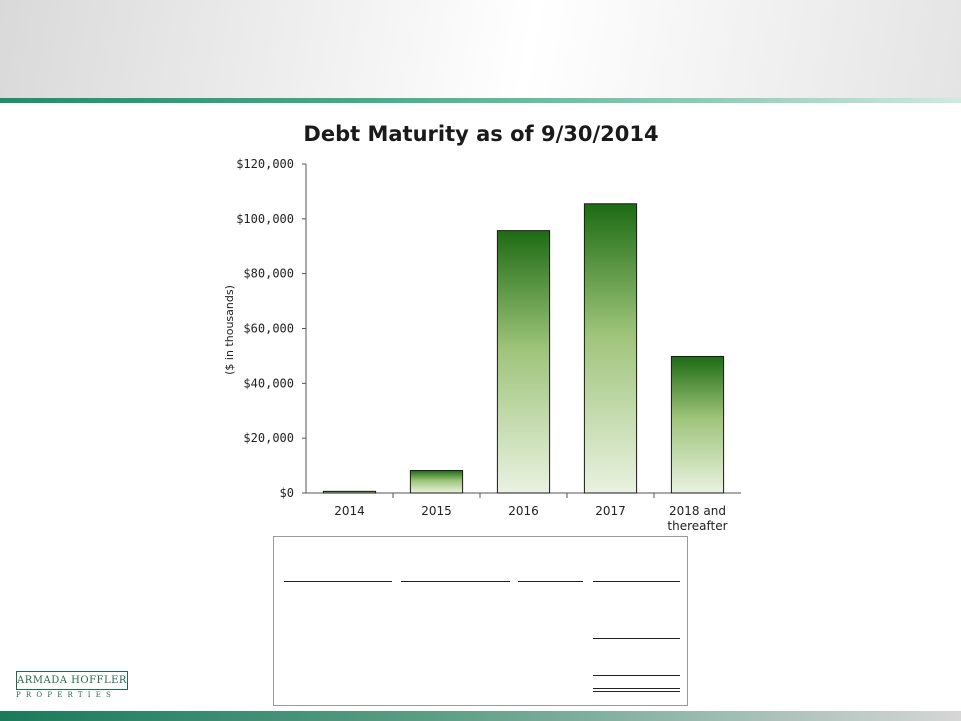  I want to click on header-divider, so click(480, 100).